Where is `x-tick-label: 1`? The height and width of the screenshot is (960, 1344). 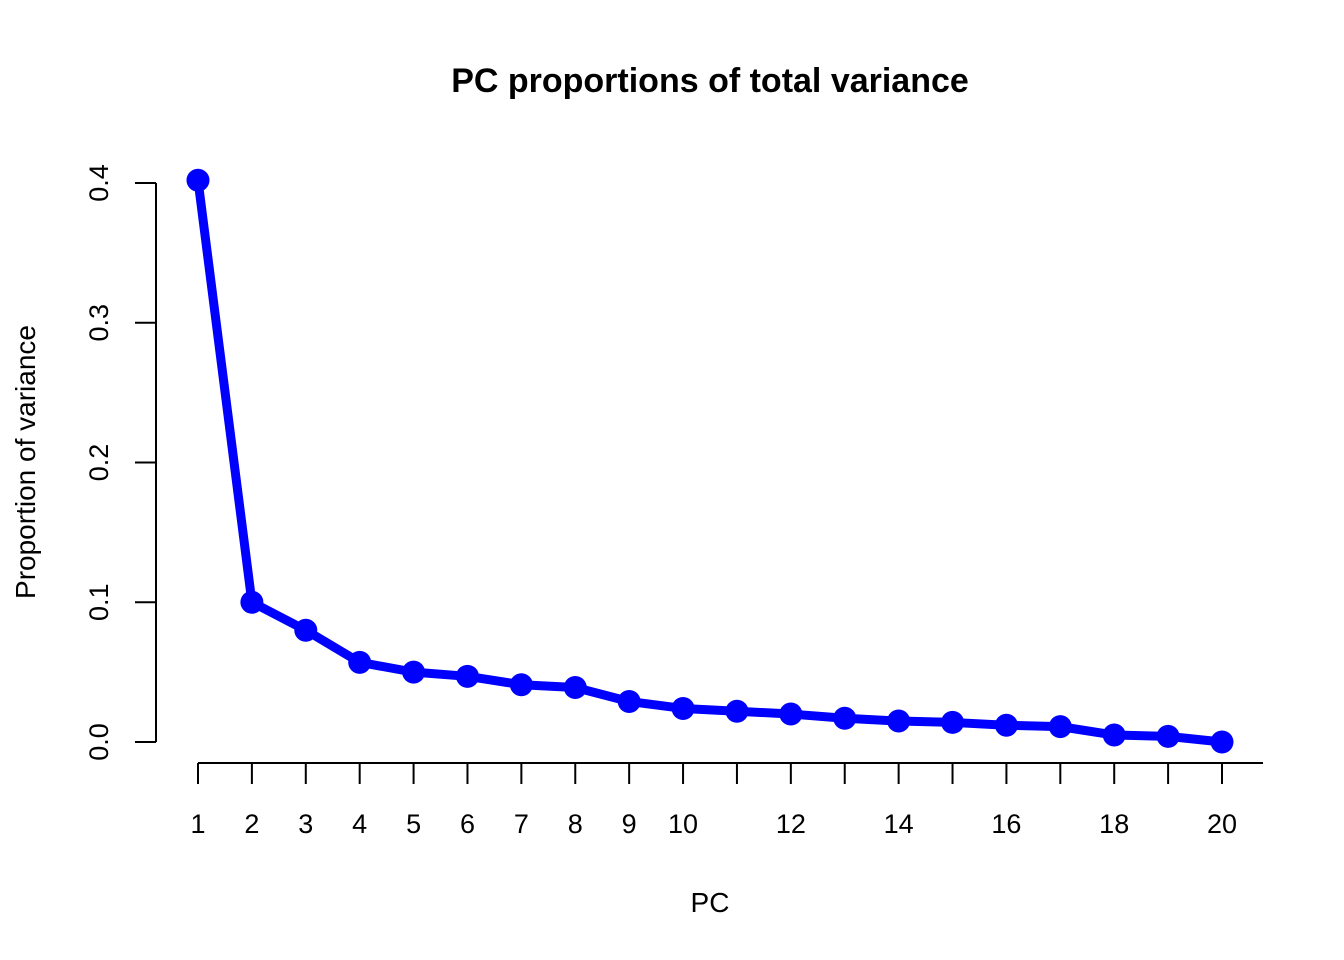 x-tick-label: 1 is located at coordinates (197, 824).